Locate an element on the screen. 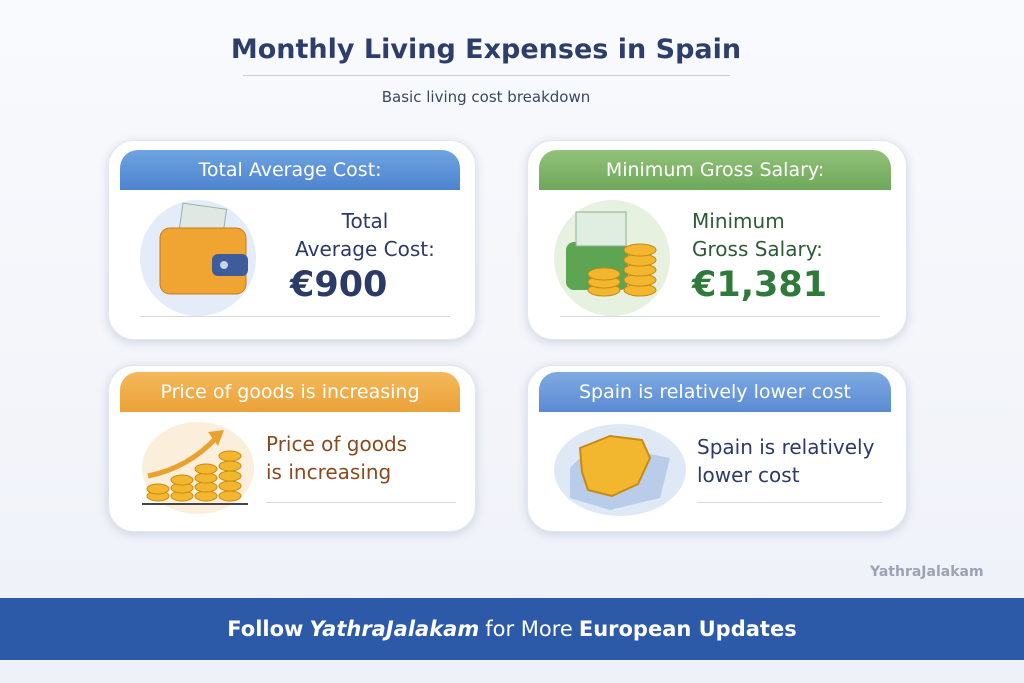 This screenshot has width=1024, height=683. footer-brand: YathraJalakam is located at coordinates (394, 629).